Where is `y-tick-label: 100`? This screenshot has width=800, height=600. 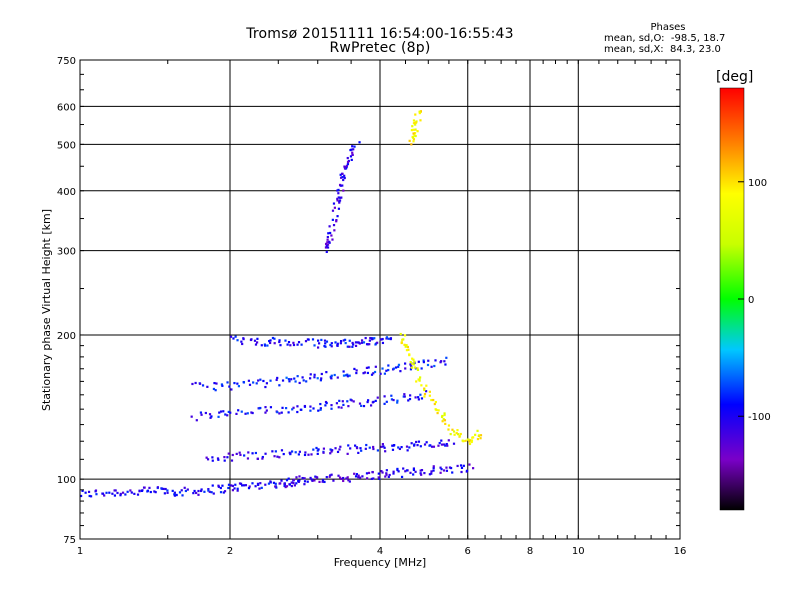 y-tick-label: 100 is located at coordinates (66, 480).